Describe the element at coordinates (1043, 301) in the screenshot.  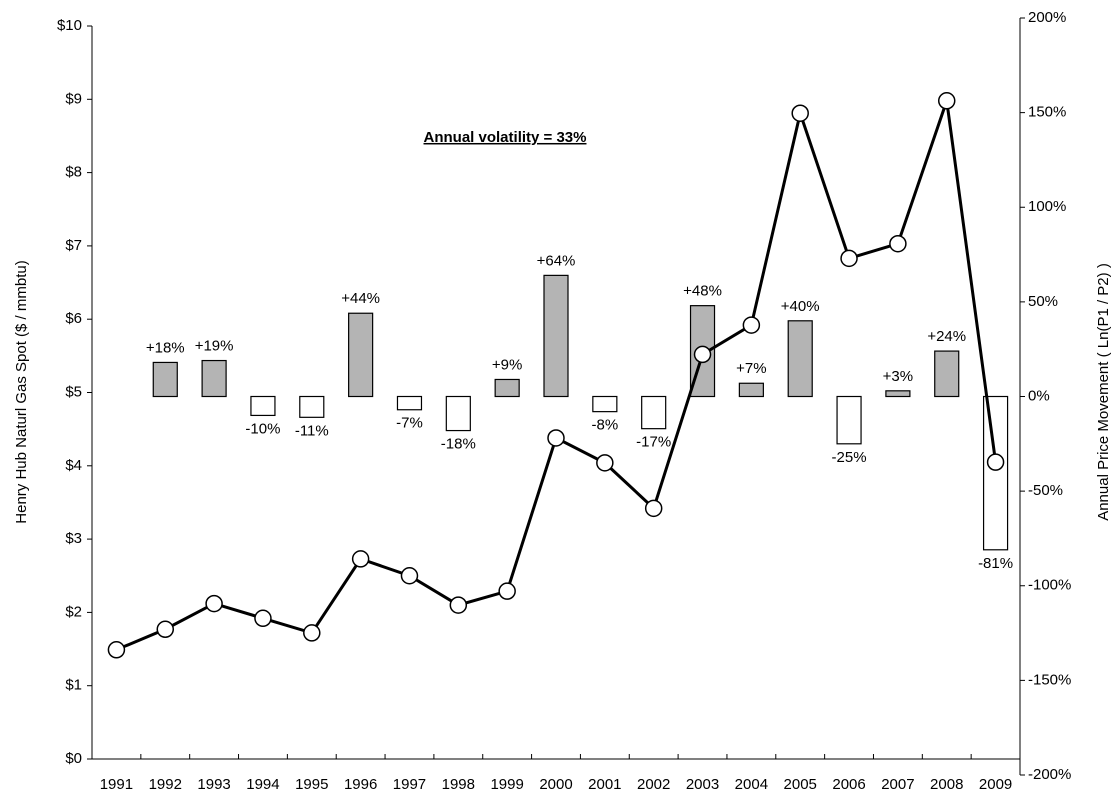
I see `y2-tick-label: 50%` at that location.